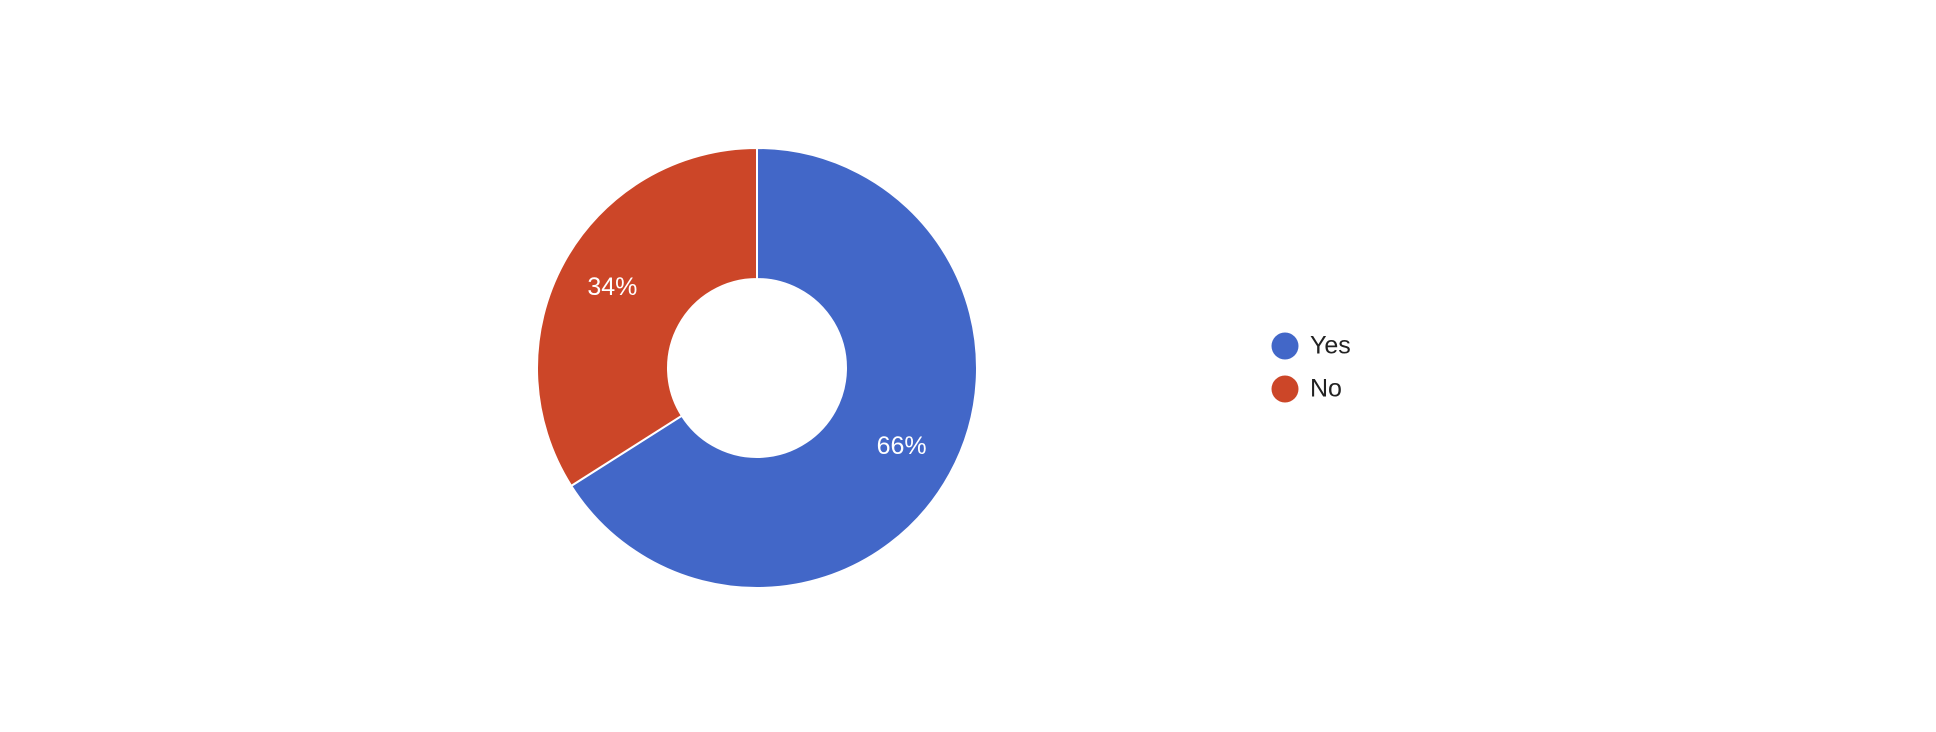 The width and height of the screenshot is (1936, 732). Describe the element at coordinates (1326, 389) in the screenshot. I see `legend-label: No` at that location.